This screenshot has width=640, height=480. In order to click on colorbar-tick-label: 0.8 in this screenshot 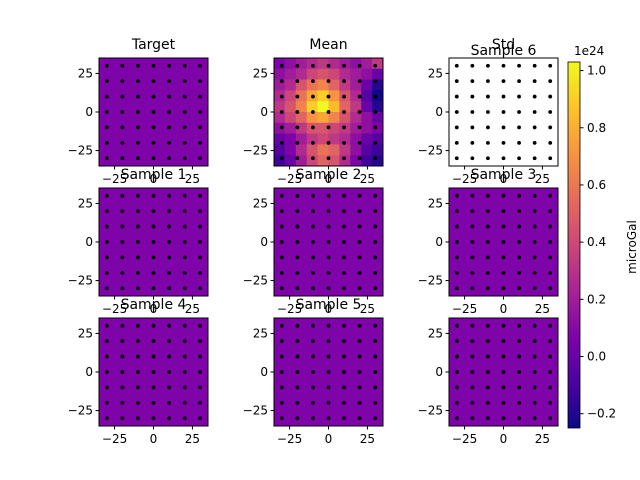, I will do `click(596, 128)`.